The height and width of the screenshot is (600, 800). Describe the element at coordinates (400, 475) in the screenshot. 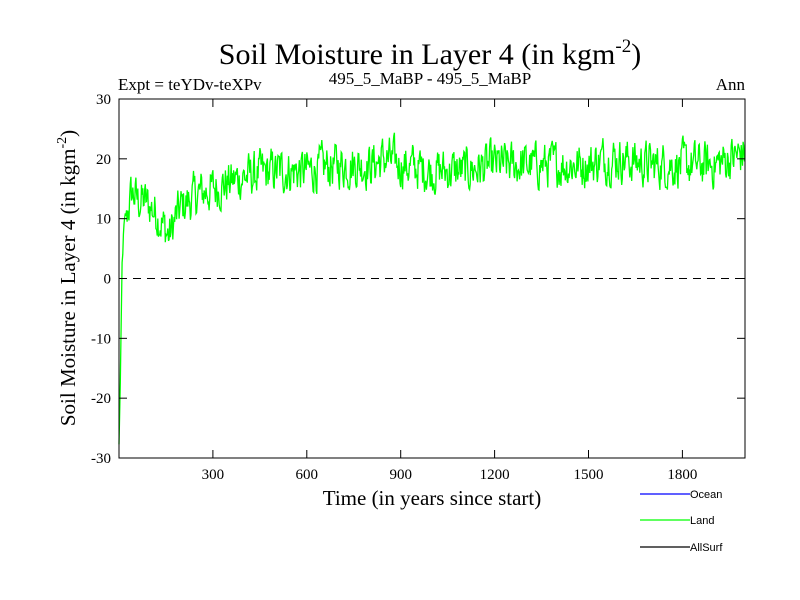

I see `x-tick-label: 900` at that location.